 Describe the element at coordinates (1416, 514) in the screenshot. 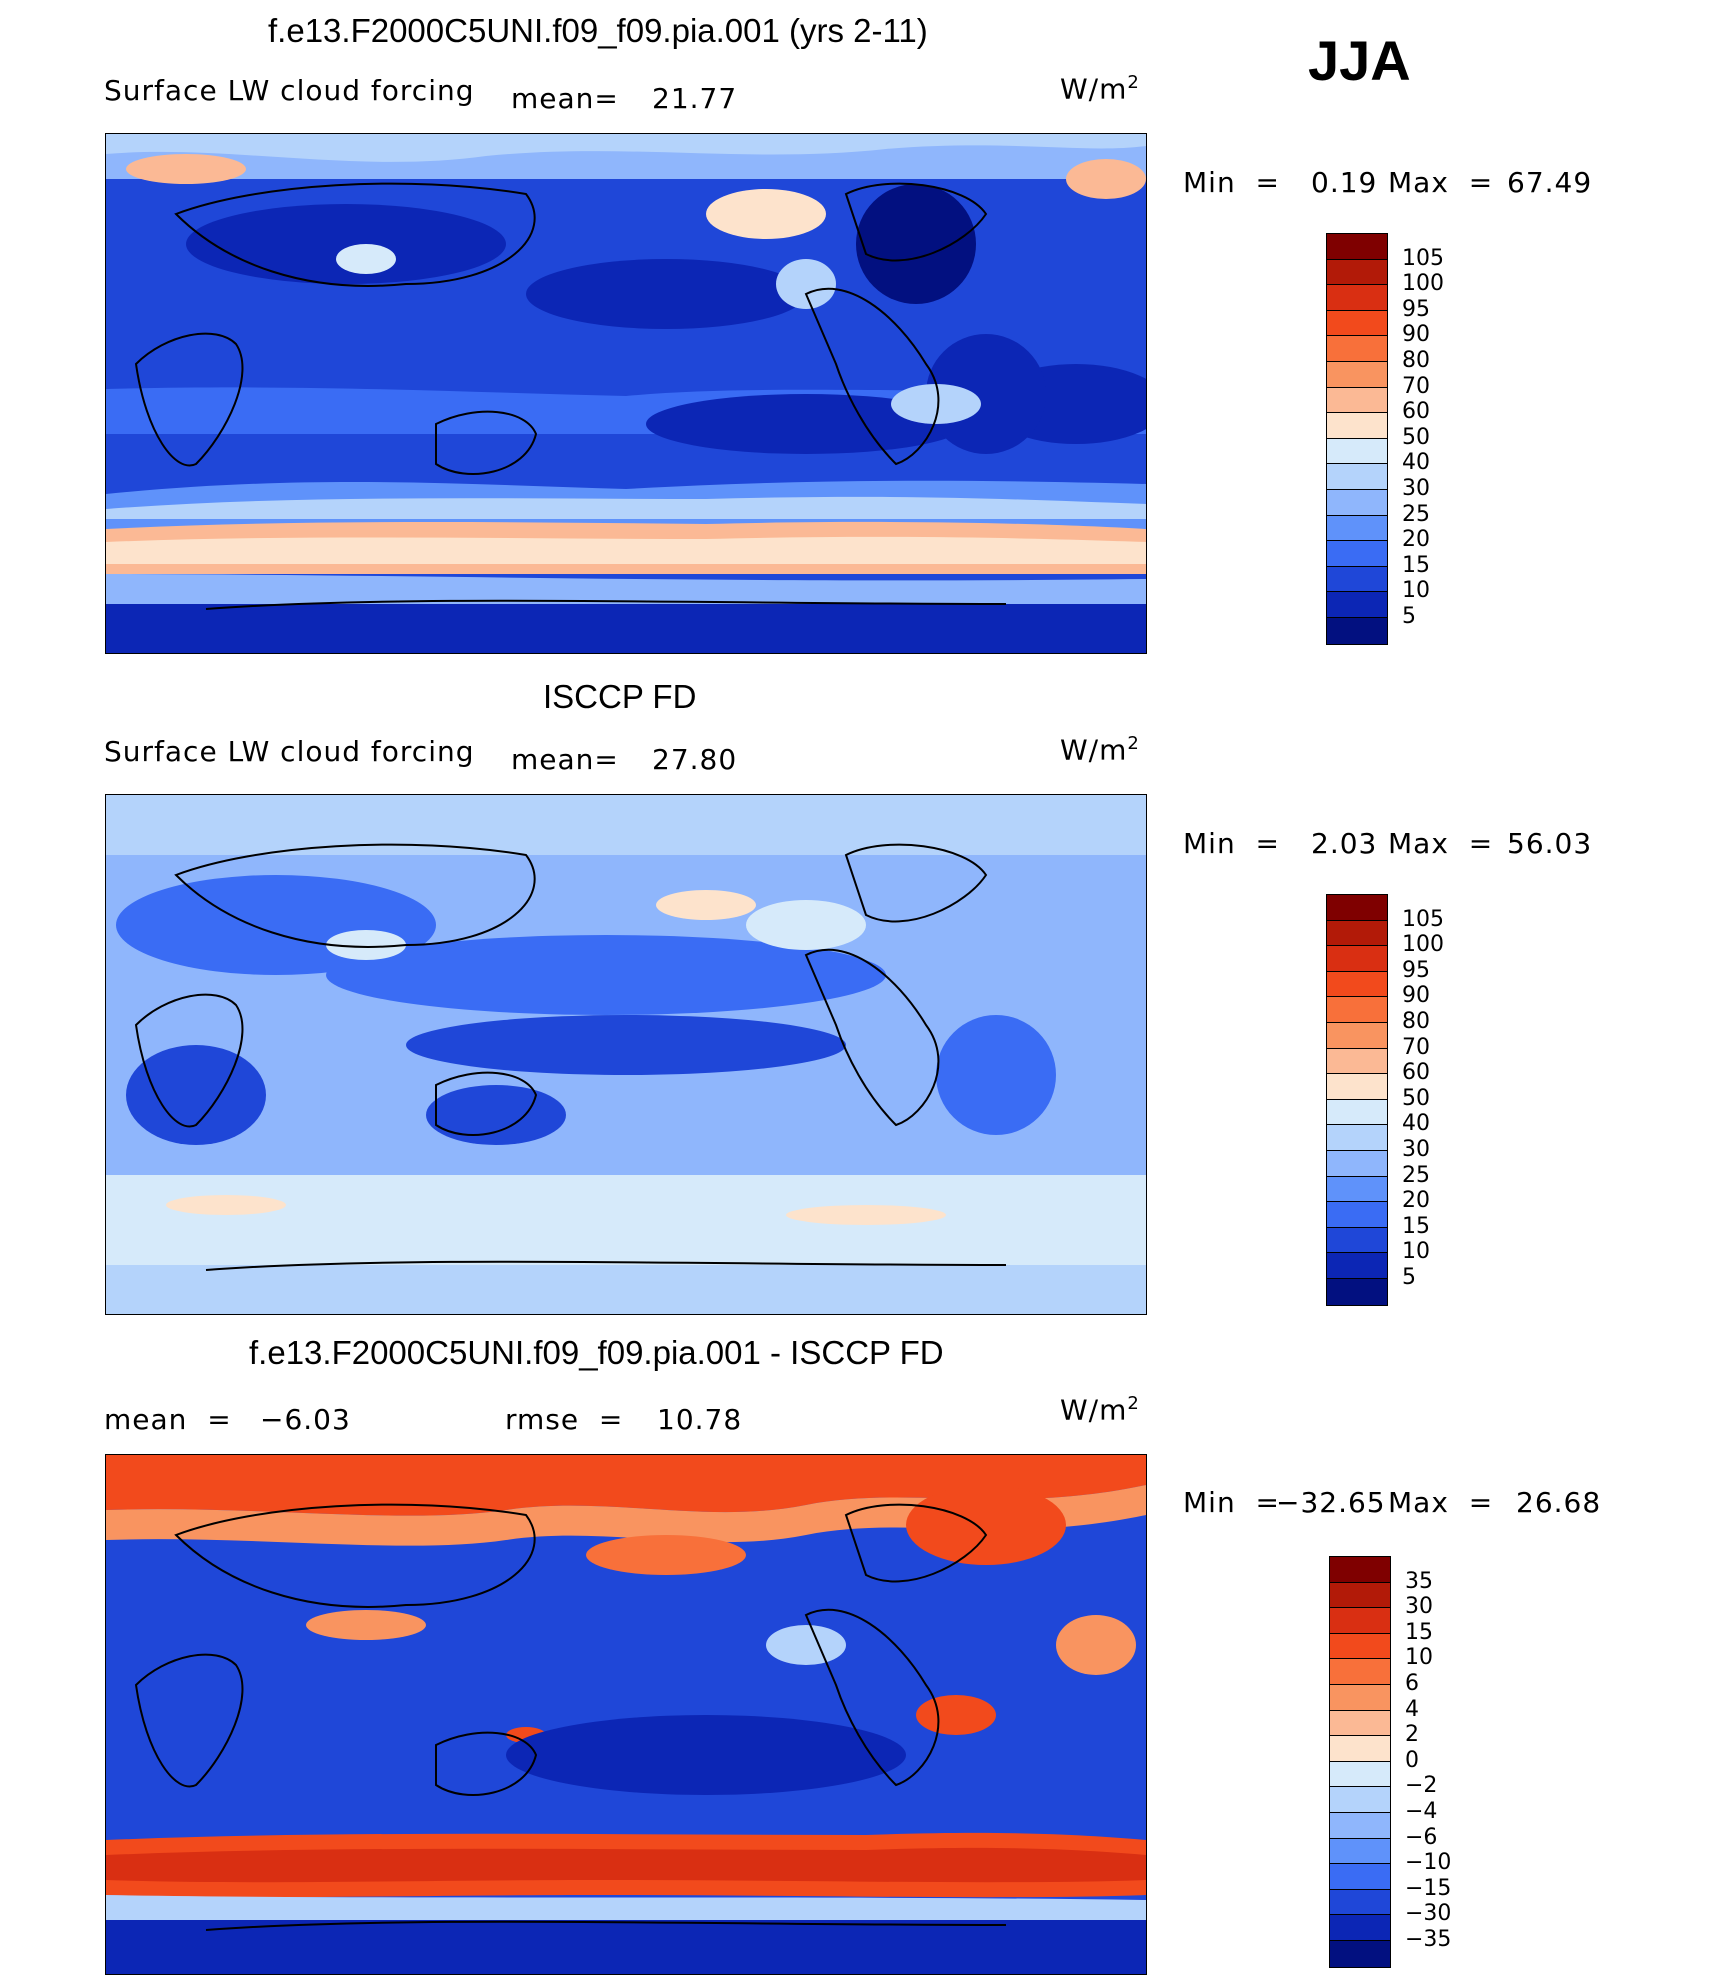

I see `colorbar-tick-label: 25` at that location.